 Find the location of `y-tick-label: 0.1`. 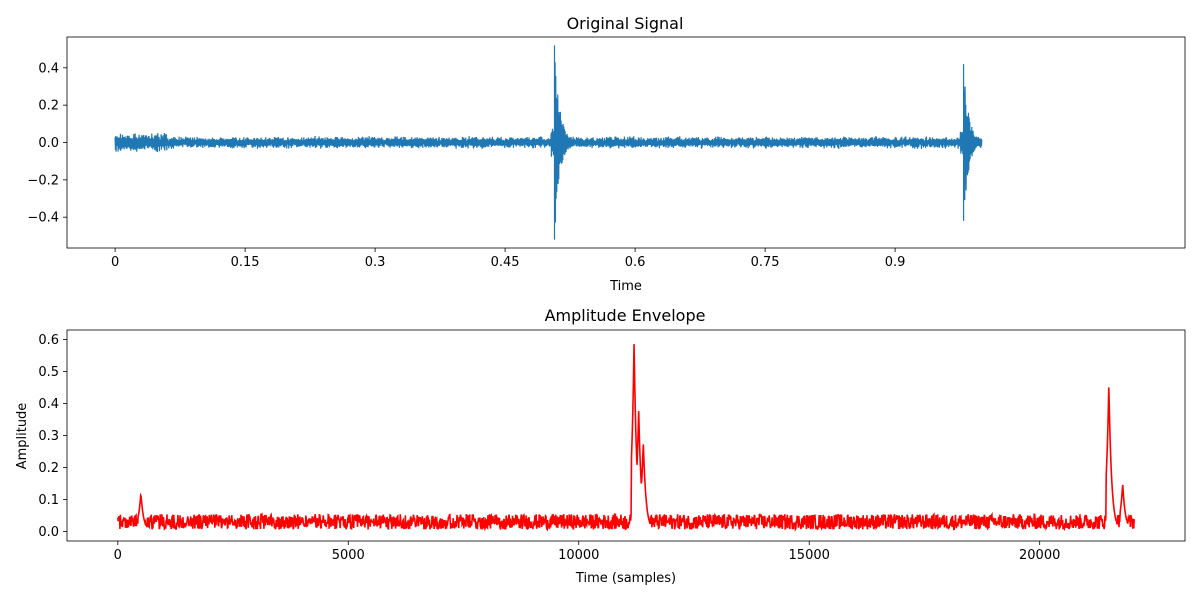

y-tick-label: 0.1 is located at coordinates (48, 500).